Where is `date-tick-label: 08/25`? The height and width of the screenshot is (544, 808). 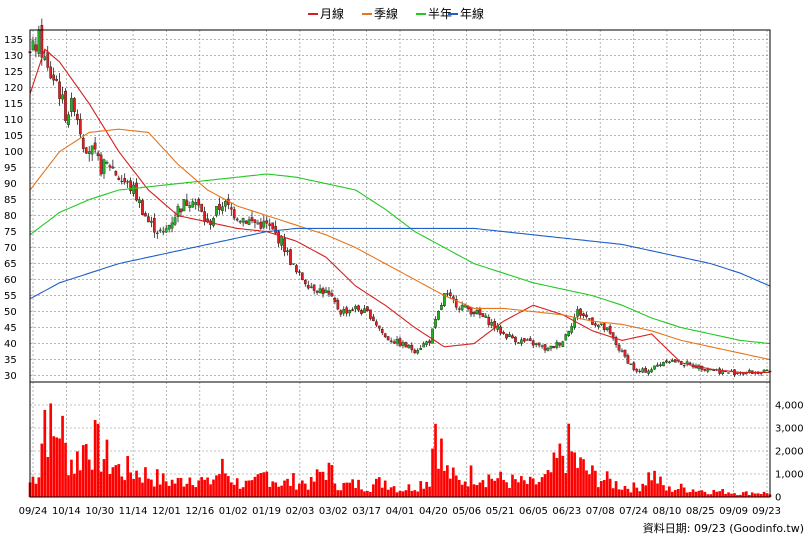 date-tick-label: 08/25 is located at coordinates (700, 511).